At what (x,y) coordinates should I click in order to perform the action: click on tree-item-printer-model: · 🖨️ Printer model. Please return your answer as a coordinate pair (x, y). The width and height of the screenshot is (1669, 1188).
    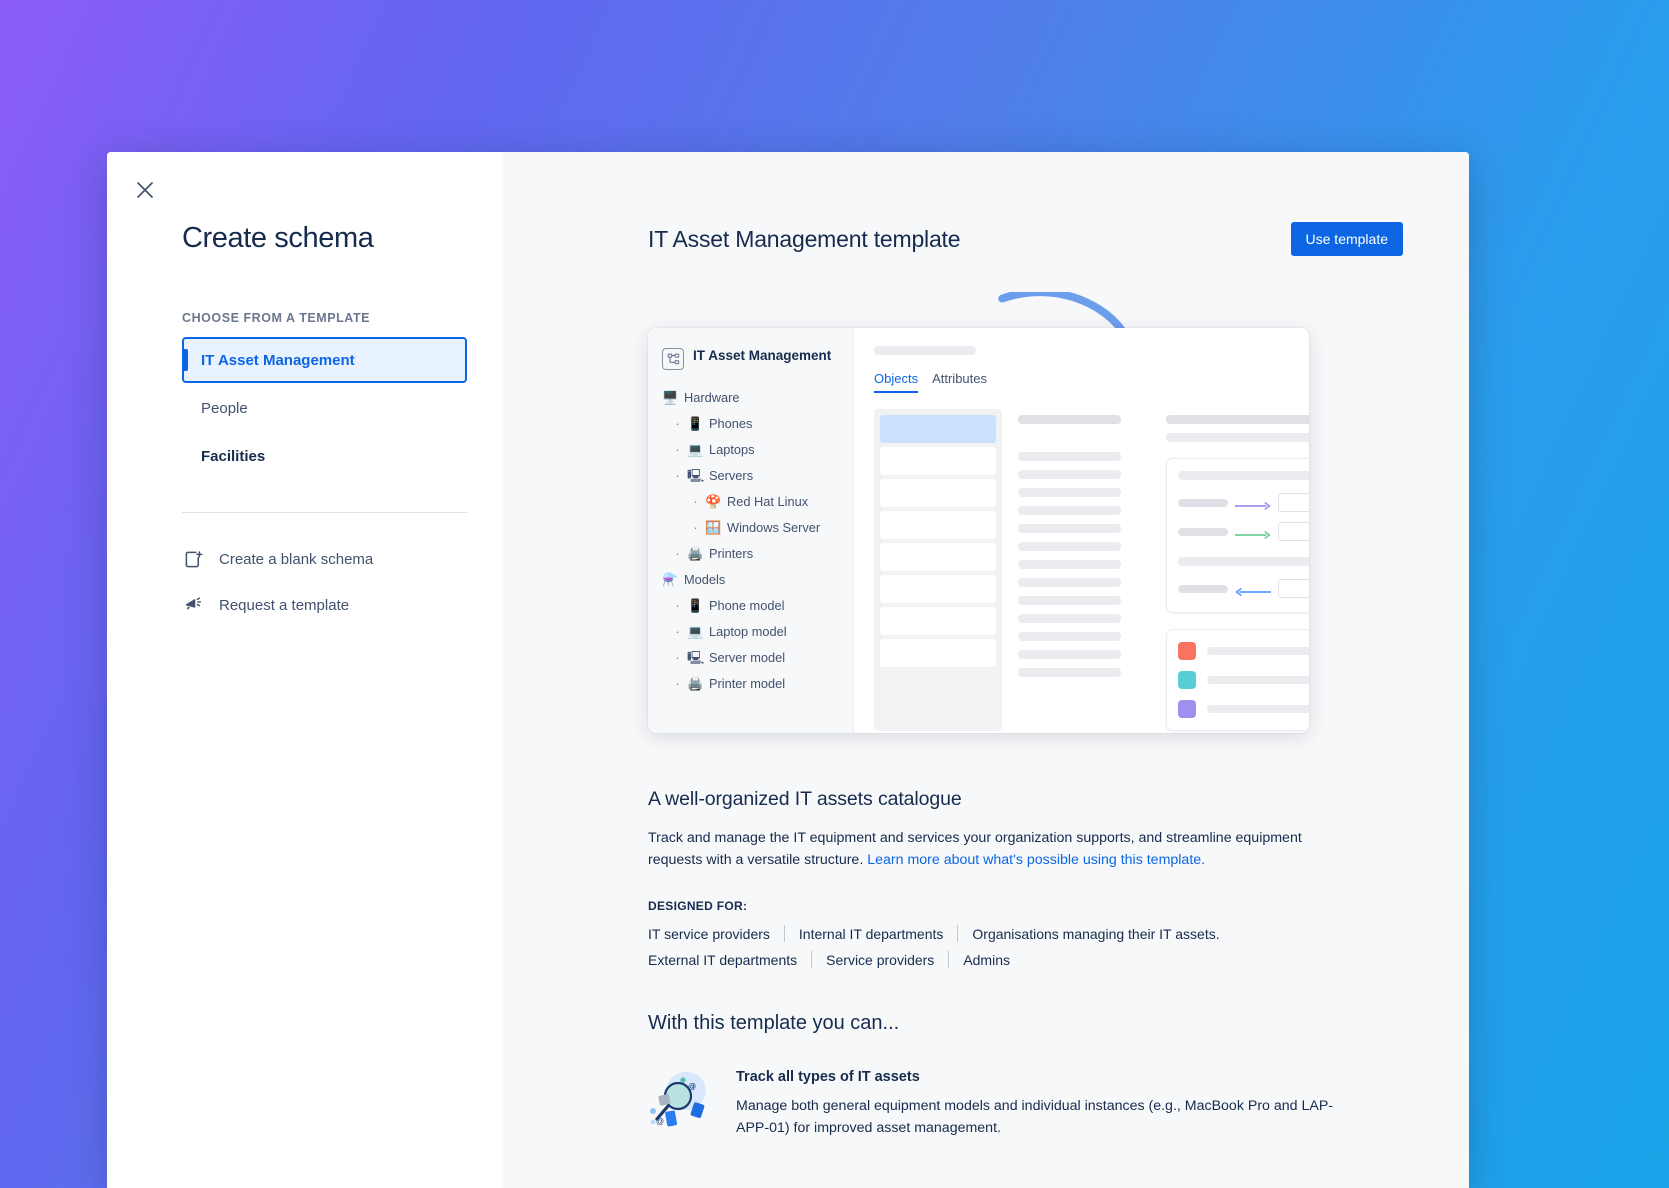
    Looking at the image, I should click on (751, 683).